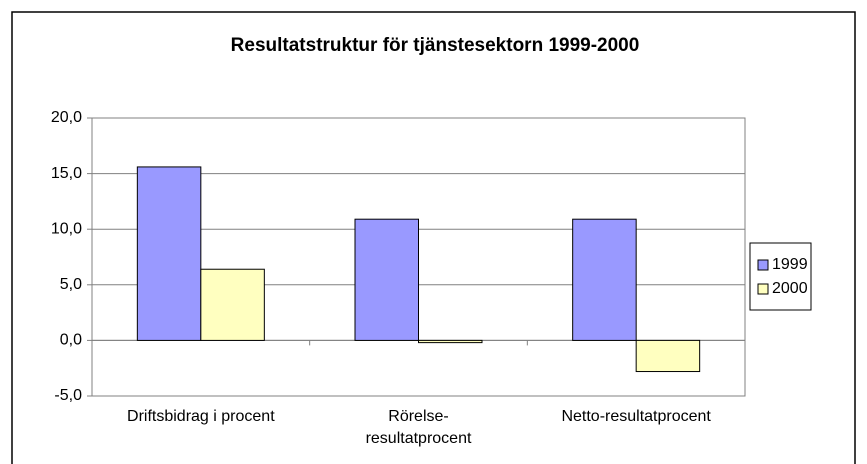 The height and width of the screenshot is (464, 867). I want to click on x-tick-label: Netto-resultatprocent, so click(636, 416).